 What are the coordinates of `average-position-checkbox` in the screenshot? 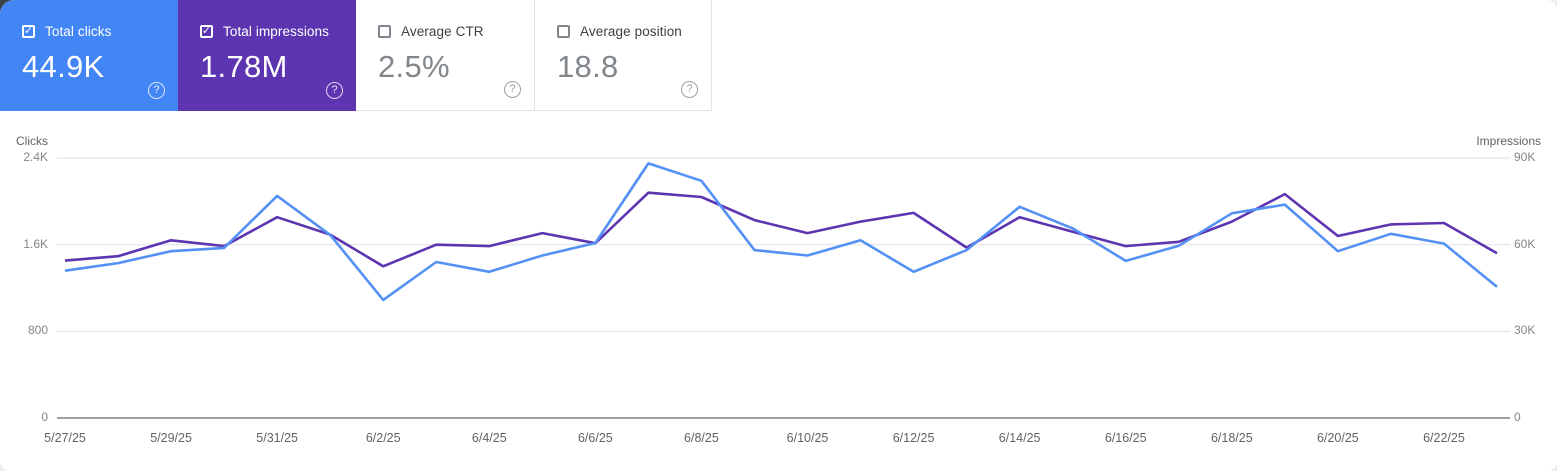 It's located at (563, 31).